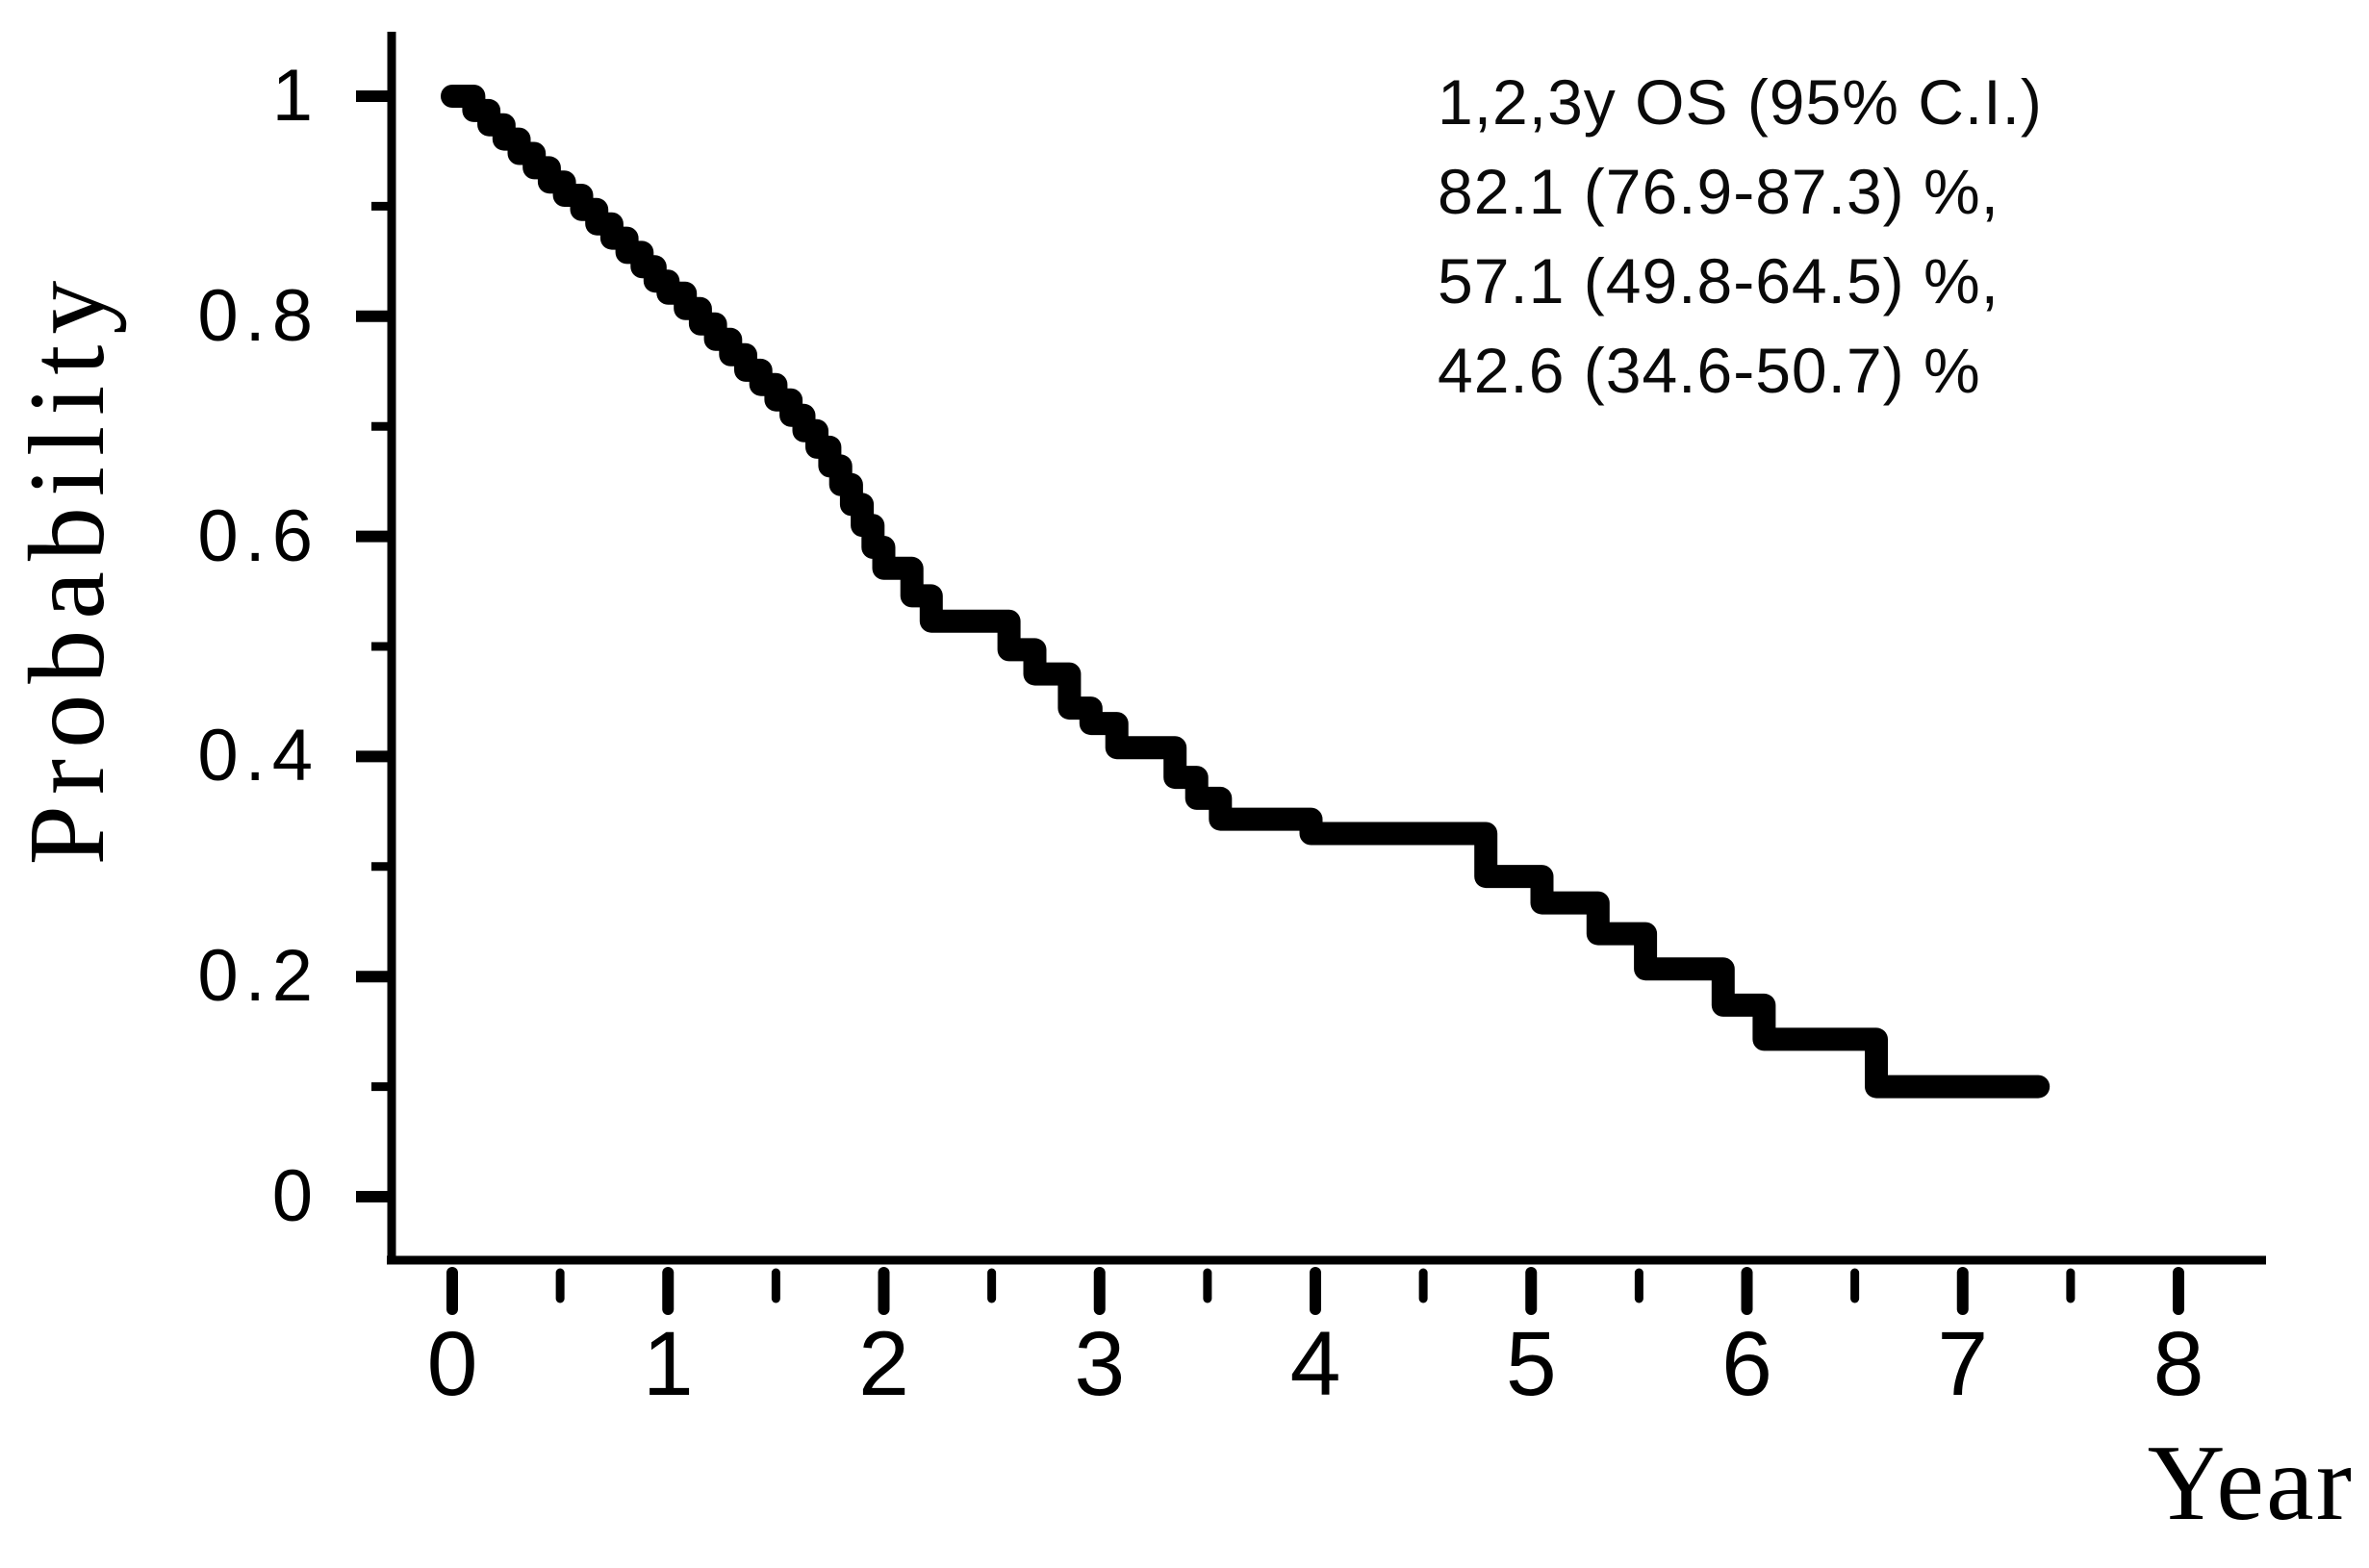  Describe the element at coordinates (2250, 1483) in the screenshot. I see `x-axis-title: Year` at that location.